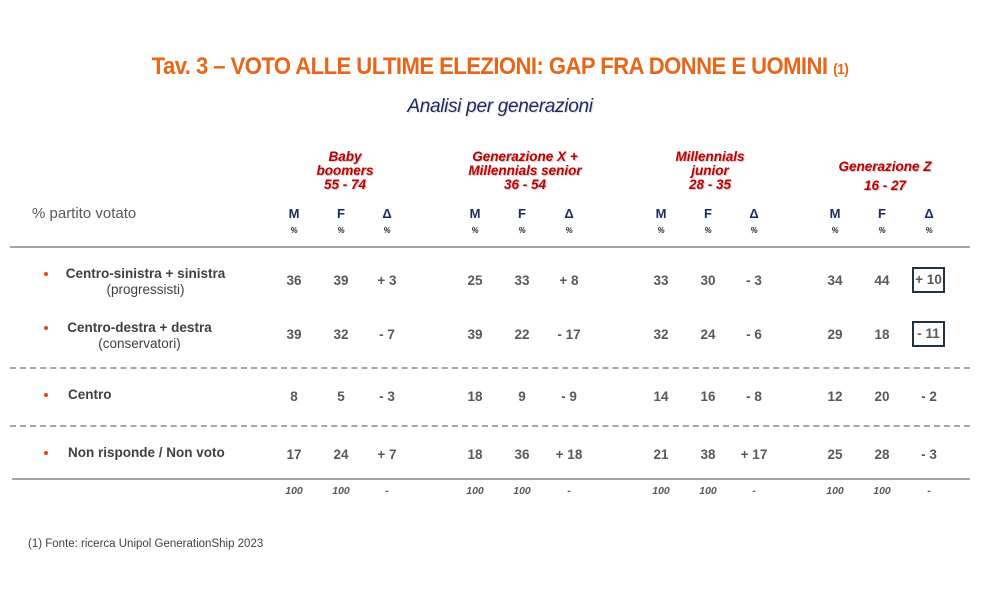 This screenshot has width=1000, height=600. What do you see at coordinates (710, 184) in the screenshot?
I see `generation-age-range: 28 - 35` at bounding box center [710, 184].